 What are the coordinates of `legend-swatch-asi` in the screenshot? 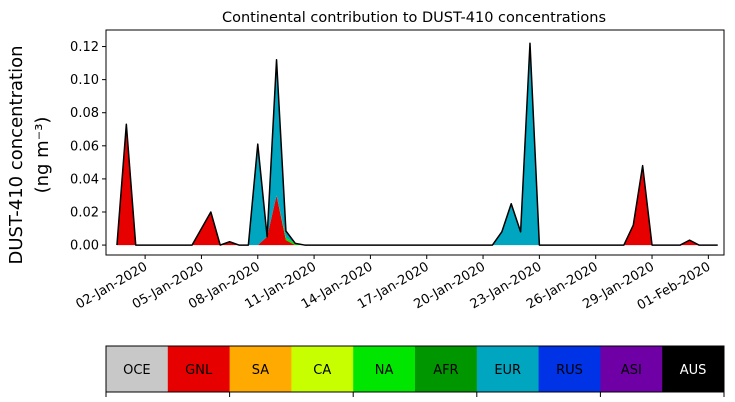 It's located at (631, 369).